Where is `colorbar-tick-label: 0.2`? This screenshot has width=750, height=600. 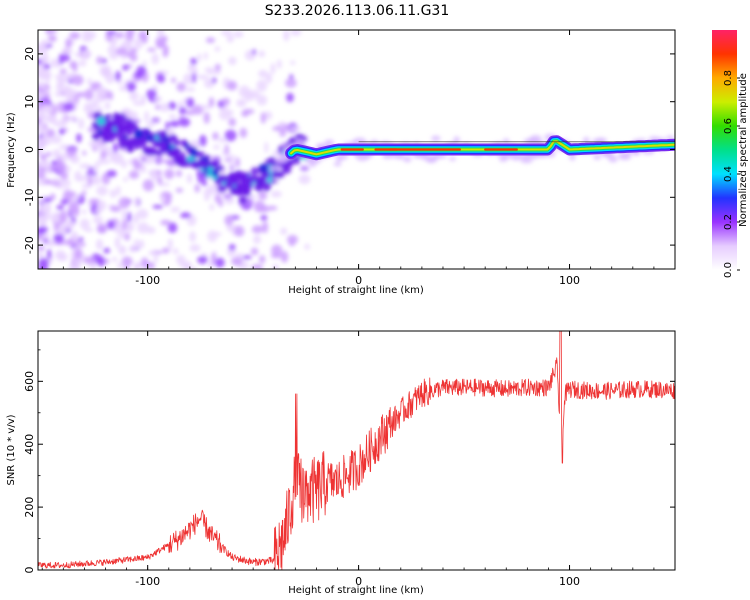 colorbar-tick-label: 0.2 is located at coordinates (728, 222).